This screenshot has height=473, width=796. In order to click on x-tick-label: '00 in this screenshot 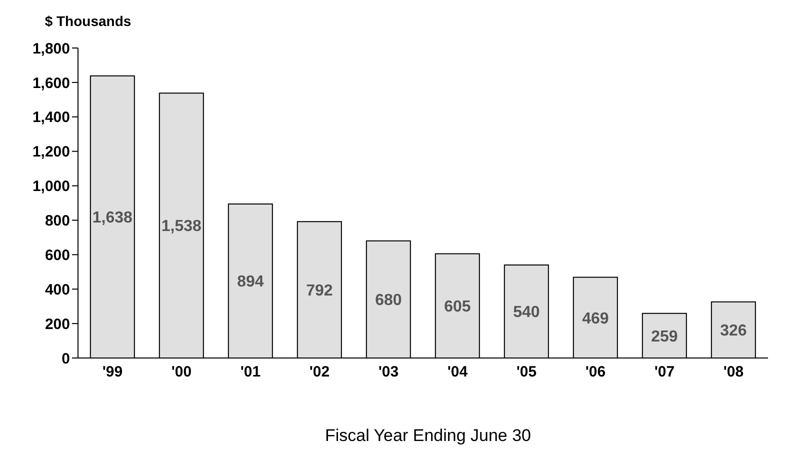, I will do `click(181, 372)`.